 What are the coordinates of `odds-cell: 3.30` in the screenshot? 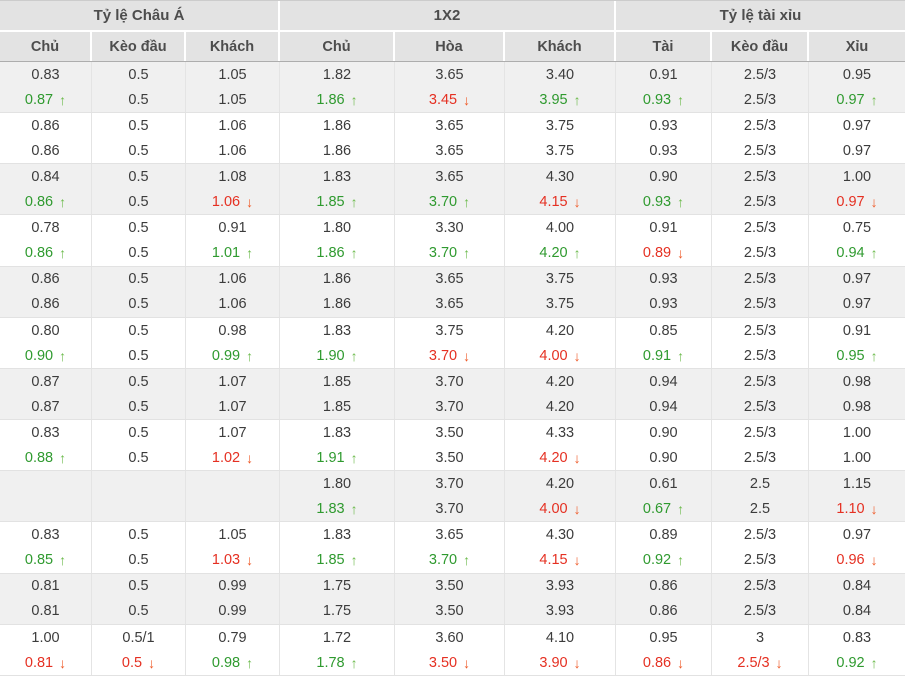 It's located at (450, 228).